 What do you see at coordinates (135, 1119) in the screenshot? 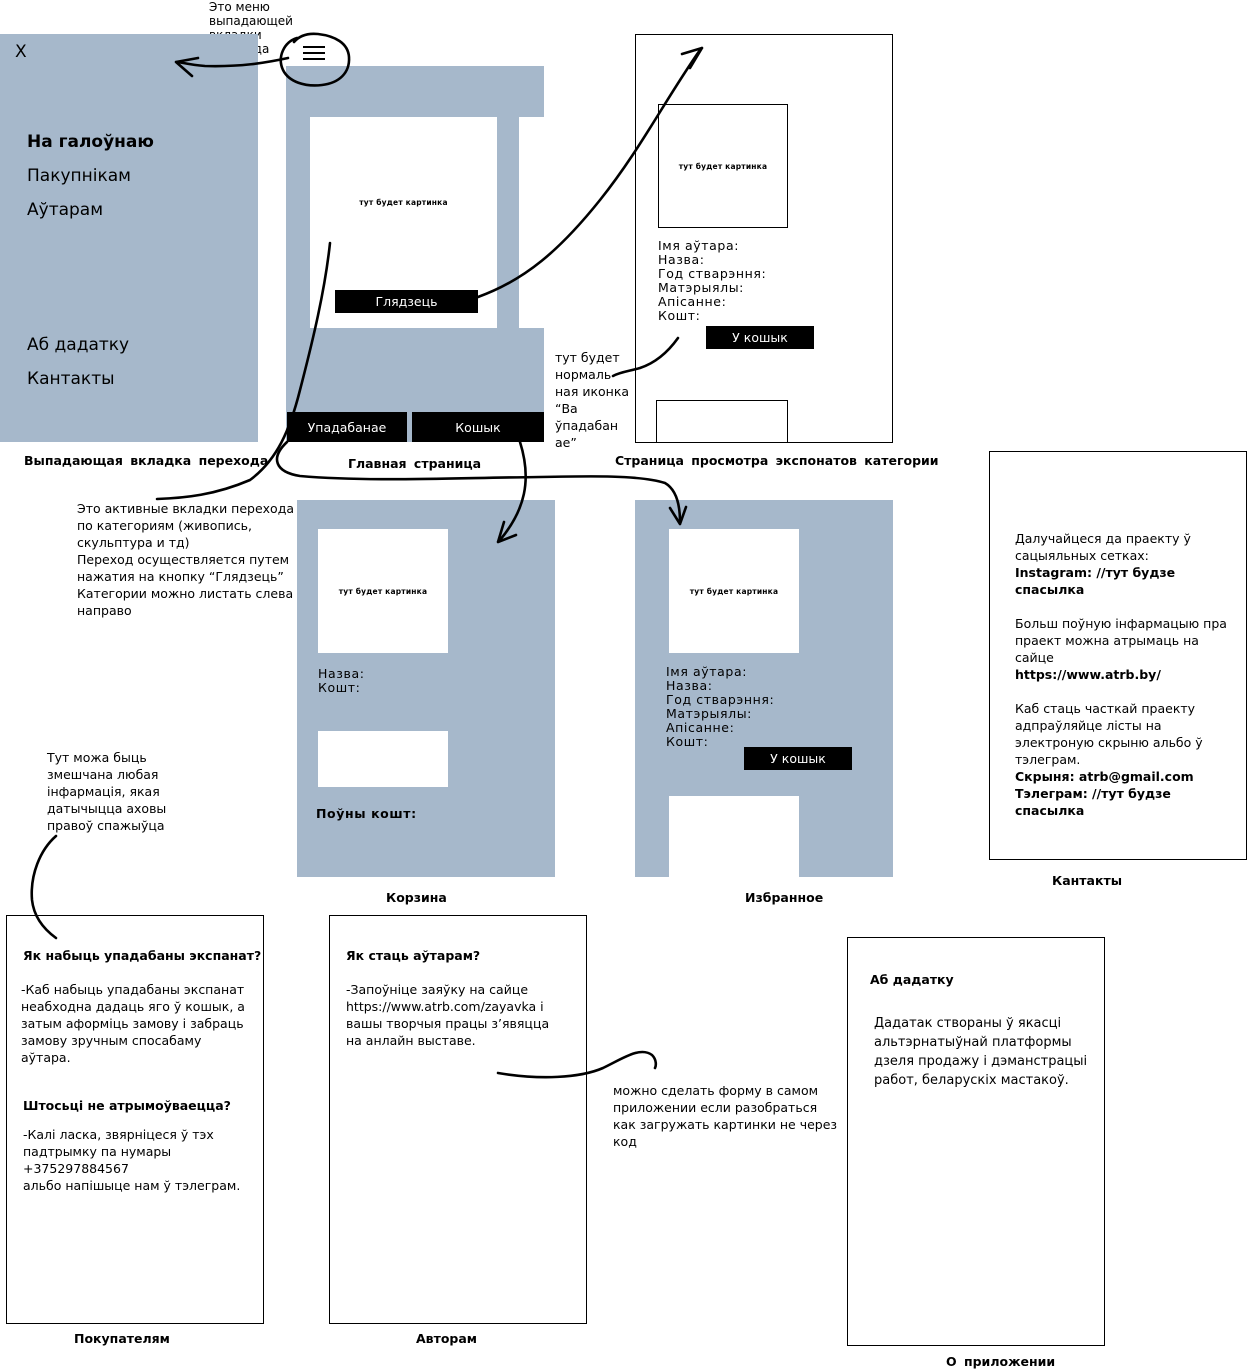
I see `buyers-frame` at bounding box center [135, 1119].